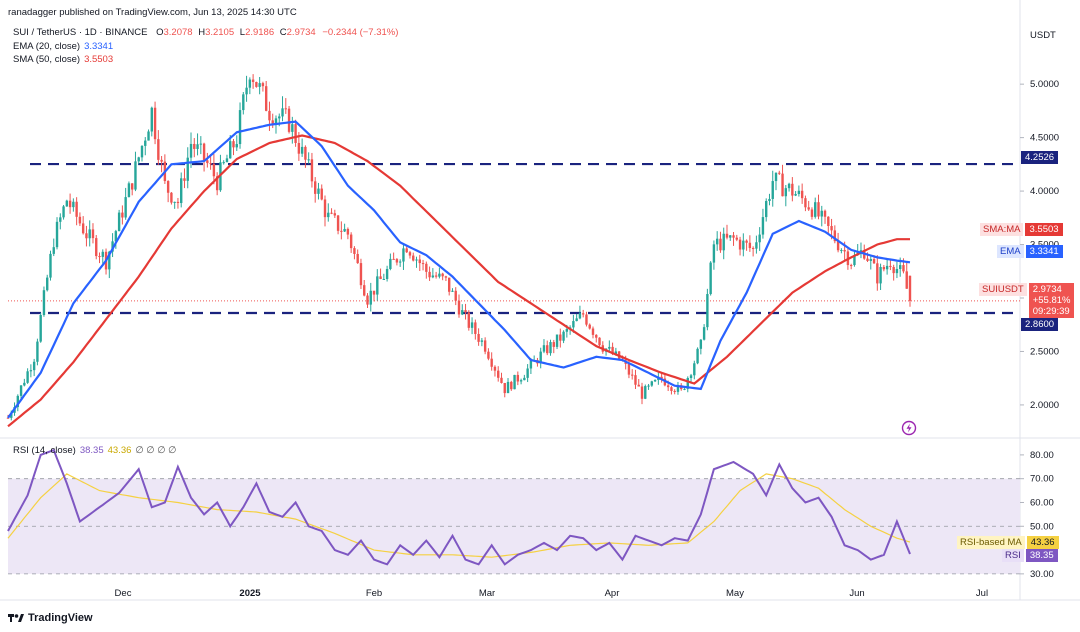 The width and height of the screenshot is (1080, 632). I want to click on rsi-legend: RSI (14, close) 38.35 43.36 ∅ ∅ ∅ ∅, so click(94, 450).